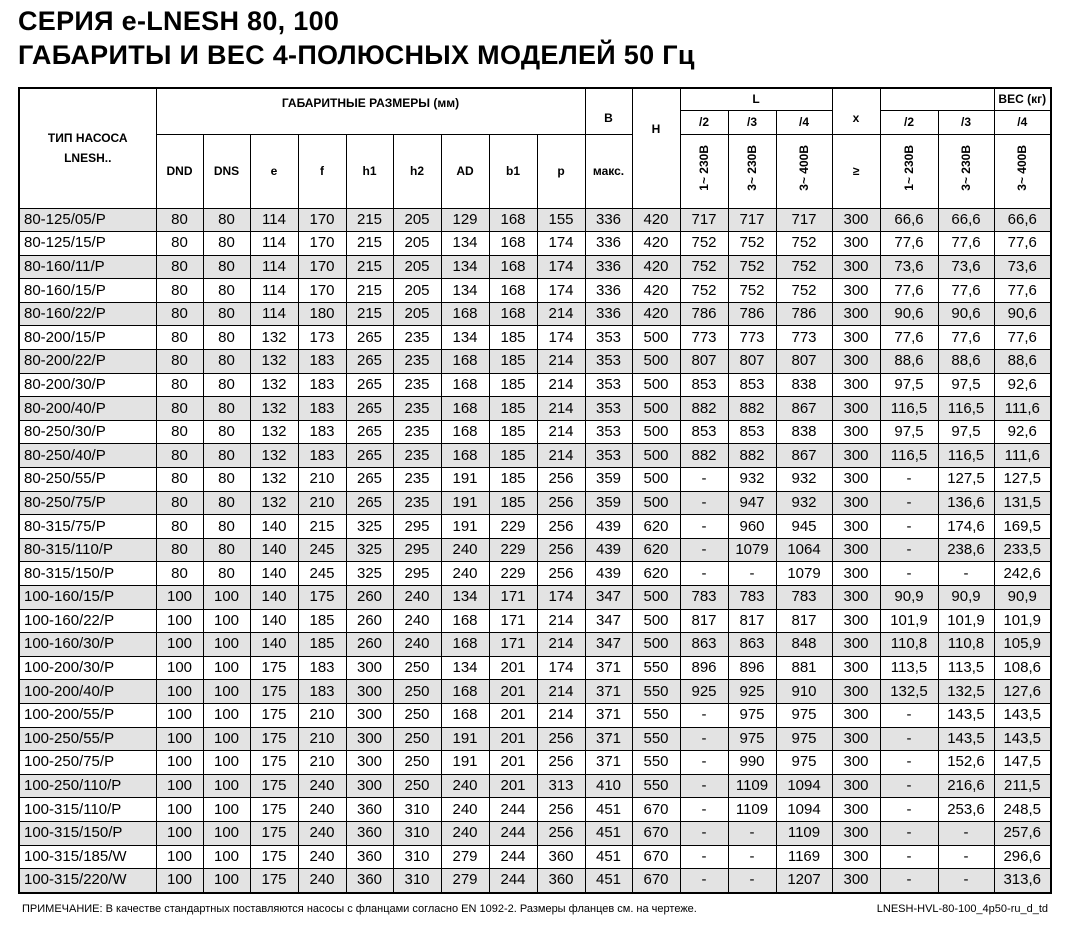 The image size is (1068, 935). What do you see at coordinates (322, 338) in the screenshot?
I see `cell: 173` at bounding box center [322, 338].